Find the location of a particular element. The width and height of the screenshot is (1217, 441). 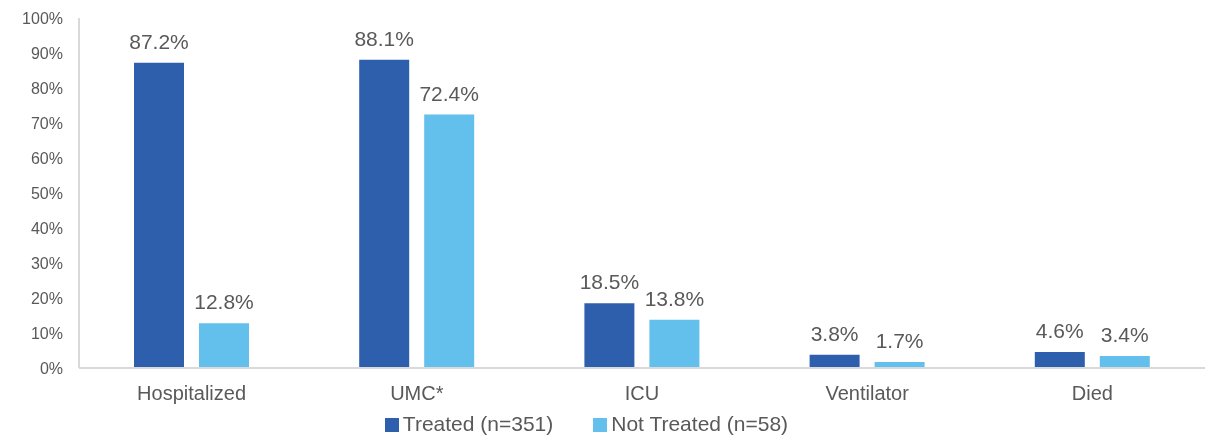

y-tick-label: 80% is located at coordinates (46, 88).